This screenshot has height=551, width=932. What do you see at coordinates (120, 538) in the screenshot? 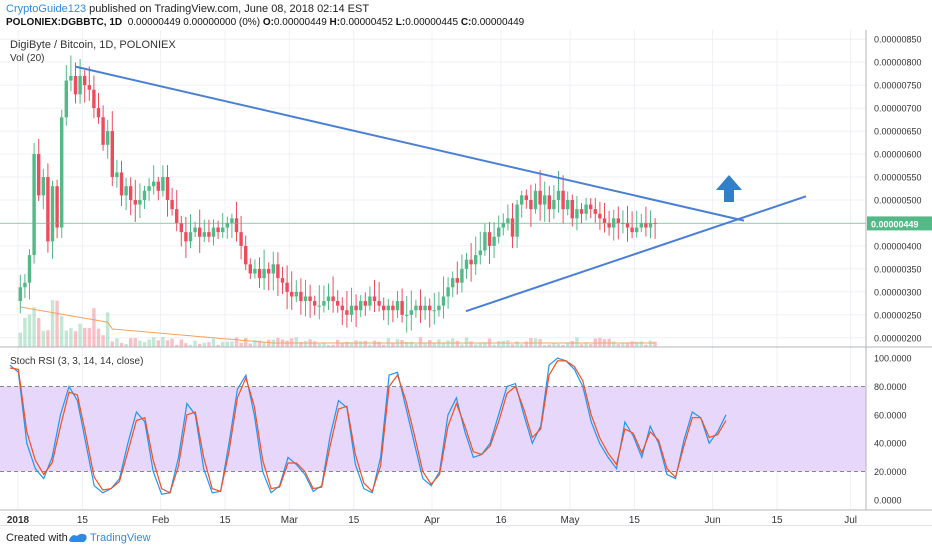
I see `tradingview-link: TradingView` at bounding box center [120, 538].